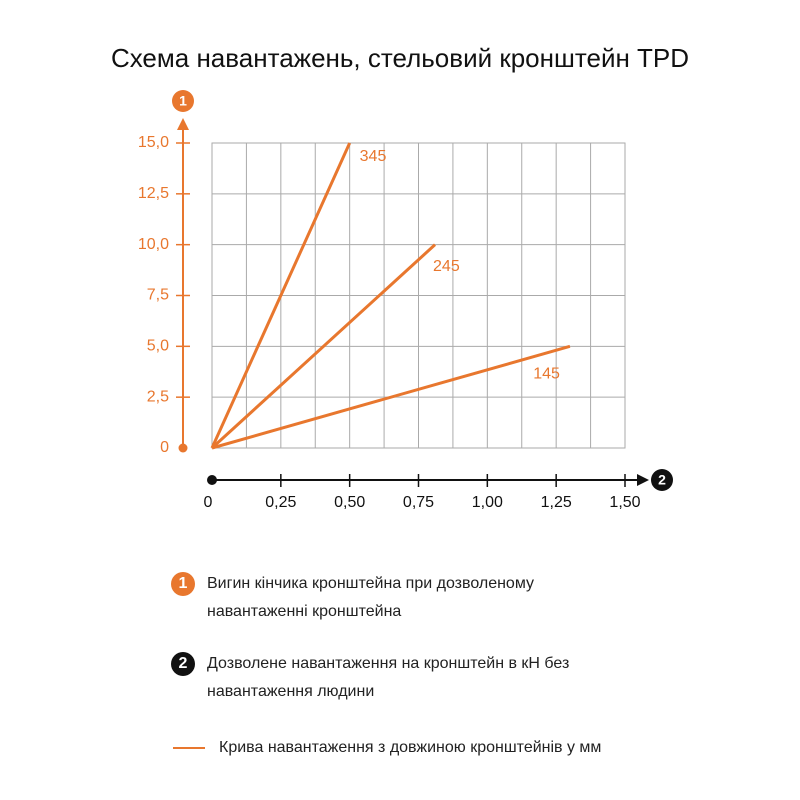 The height and width of the screenshot is (800, 800). What do you see at coordinates (183, 664) in the screenshot?
I see `legend-badge: 2` at bounding box center [183, 664].